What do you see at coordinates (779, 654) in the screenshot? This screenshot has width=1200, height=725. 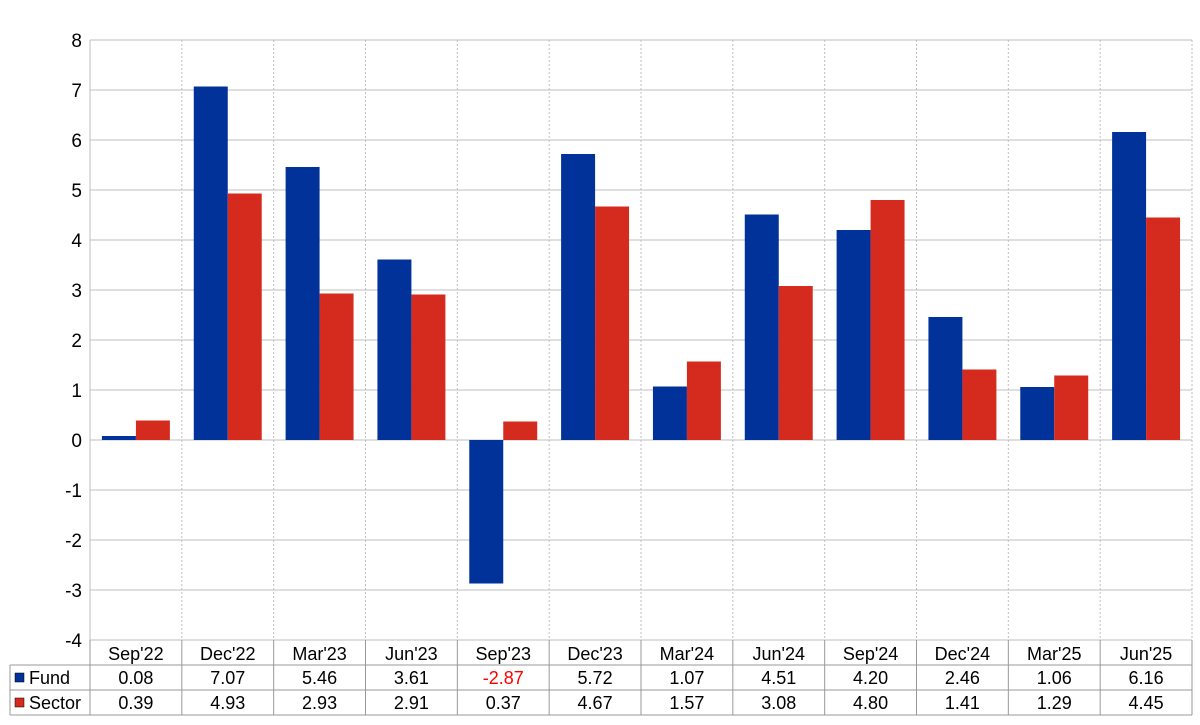 I see `category-label: Jun'24` at bounding box center [779, 654].